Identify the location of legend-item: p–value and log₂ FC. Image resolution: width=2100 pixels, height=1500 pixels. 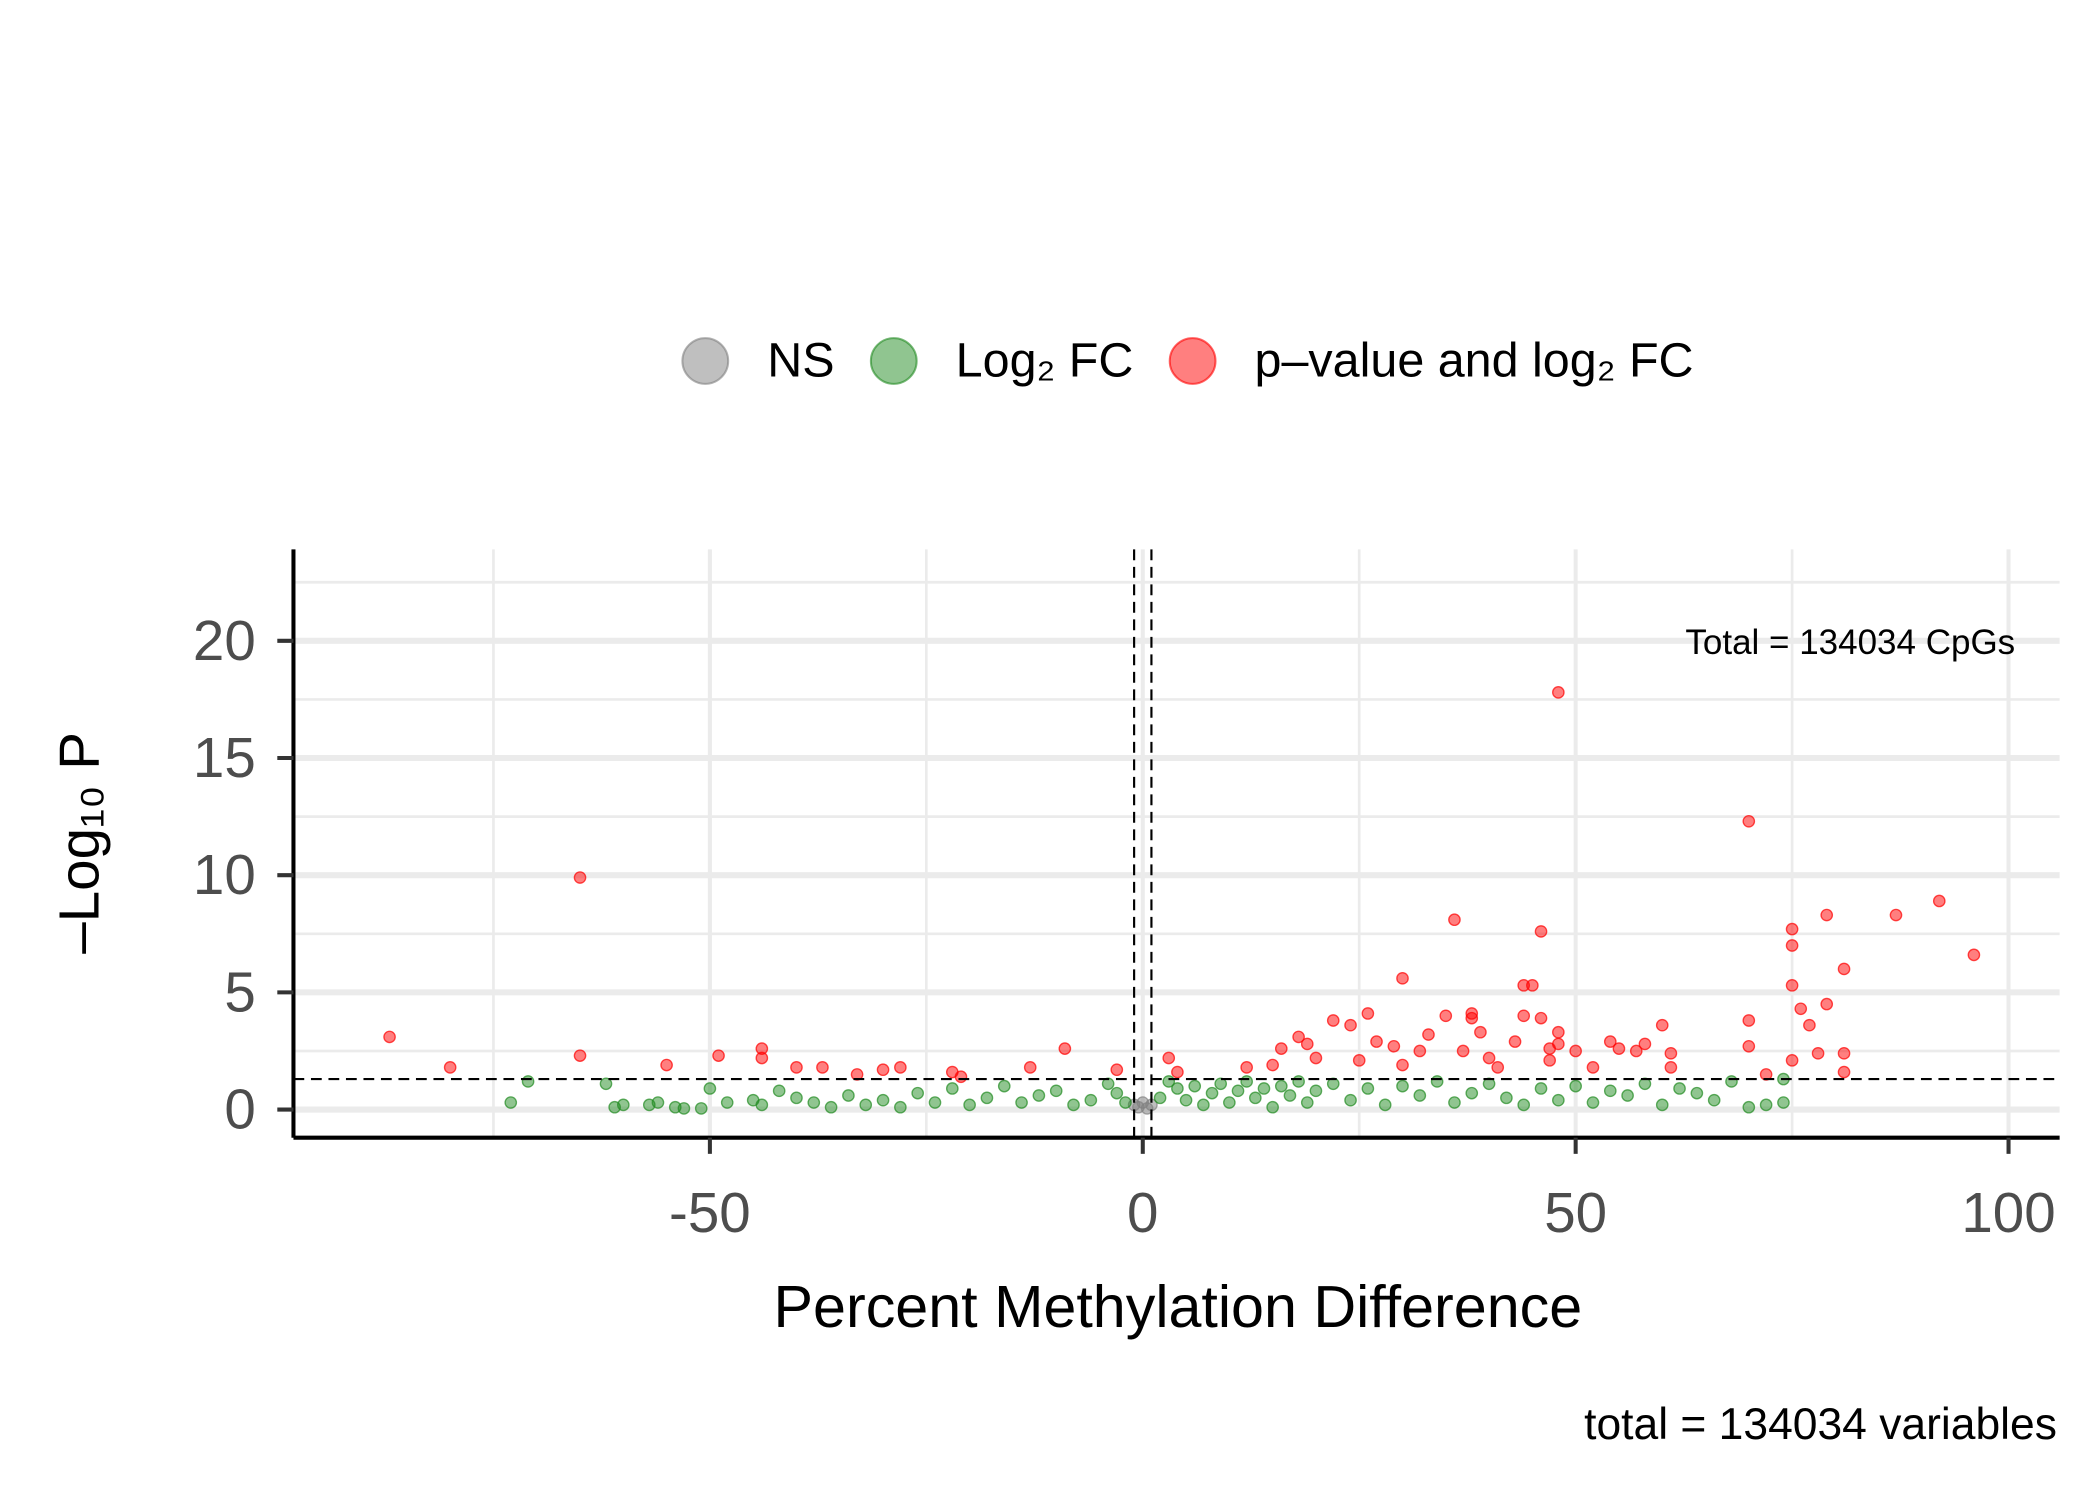
(1431, 360).